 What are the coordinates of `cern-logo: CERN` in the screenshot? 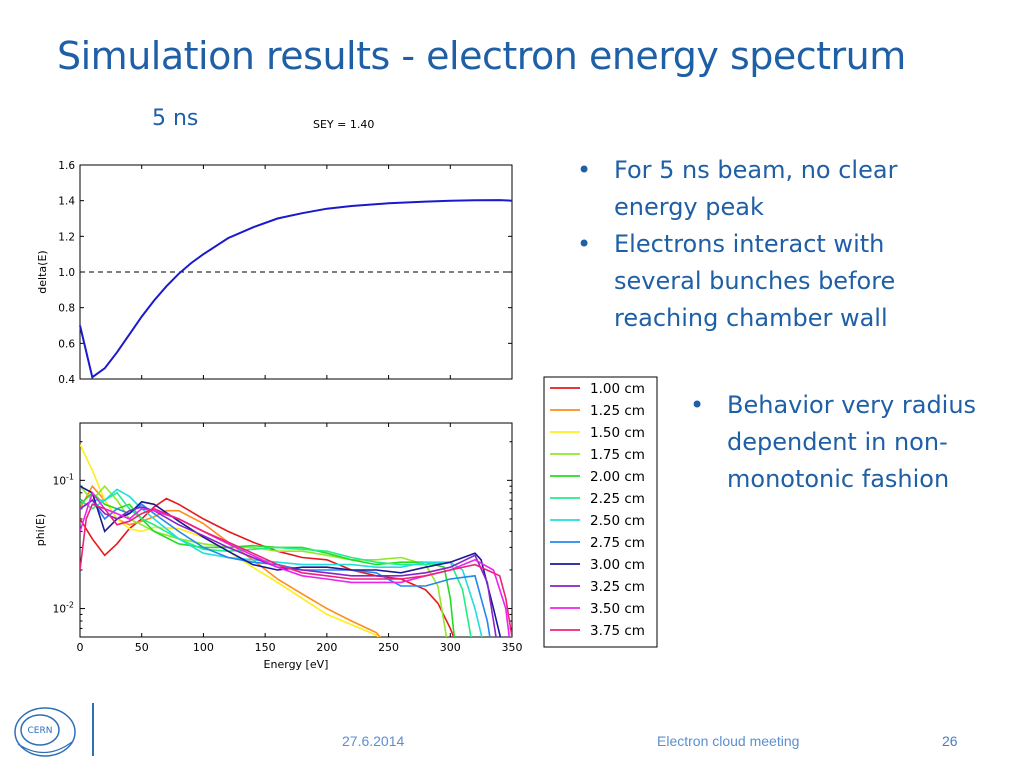 It's located at (45, 734).